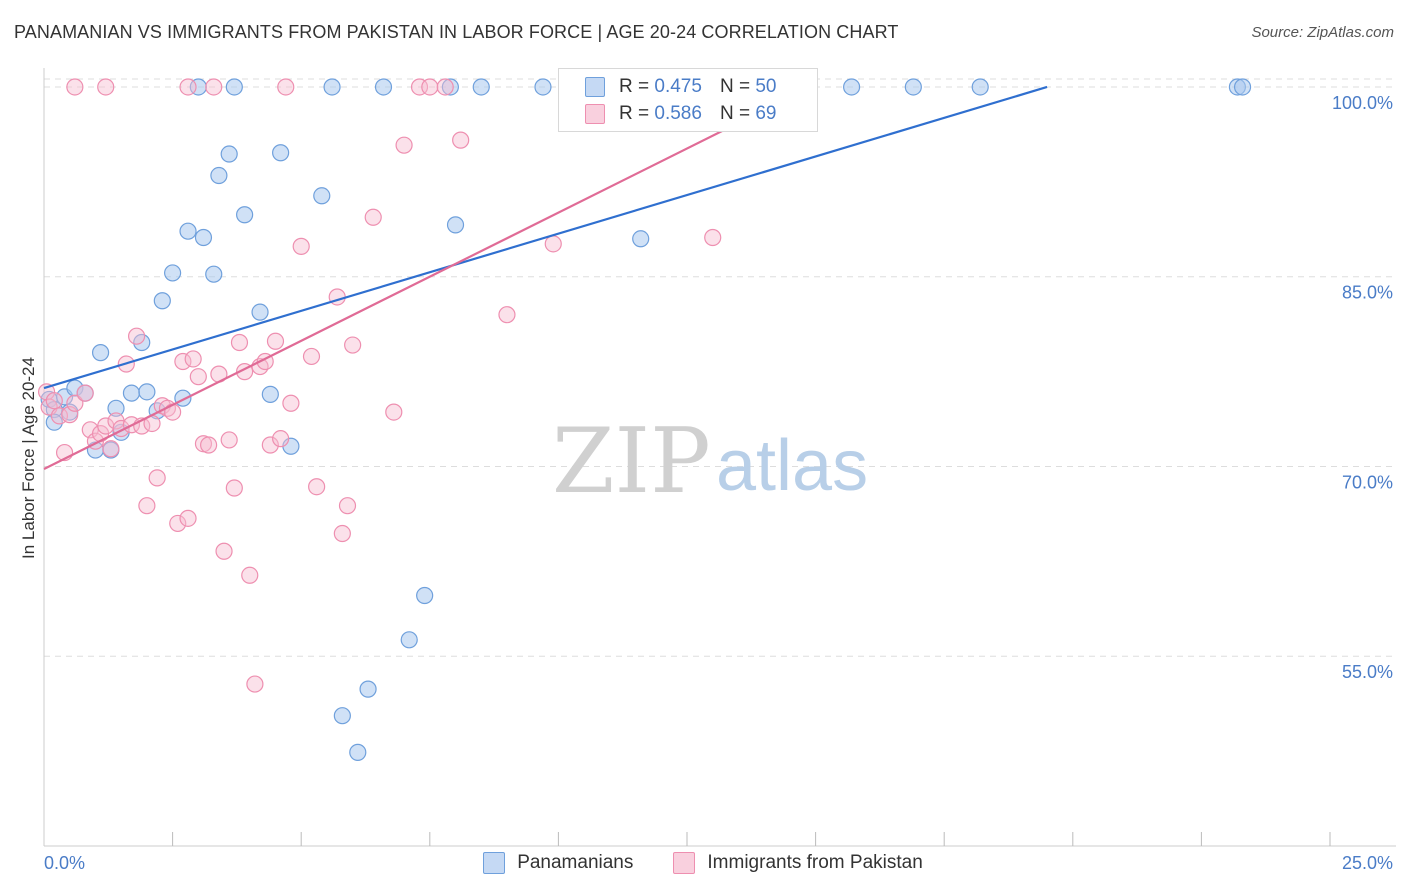  I want to click on legend-swatch-blue, so click(494, 863).